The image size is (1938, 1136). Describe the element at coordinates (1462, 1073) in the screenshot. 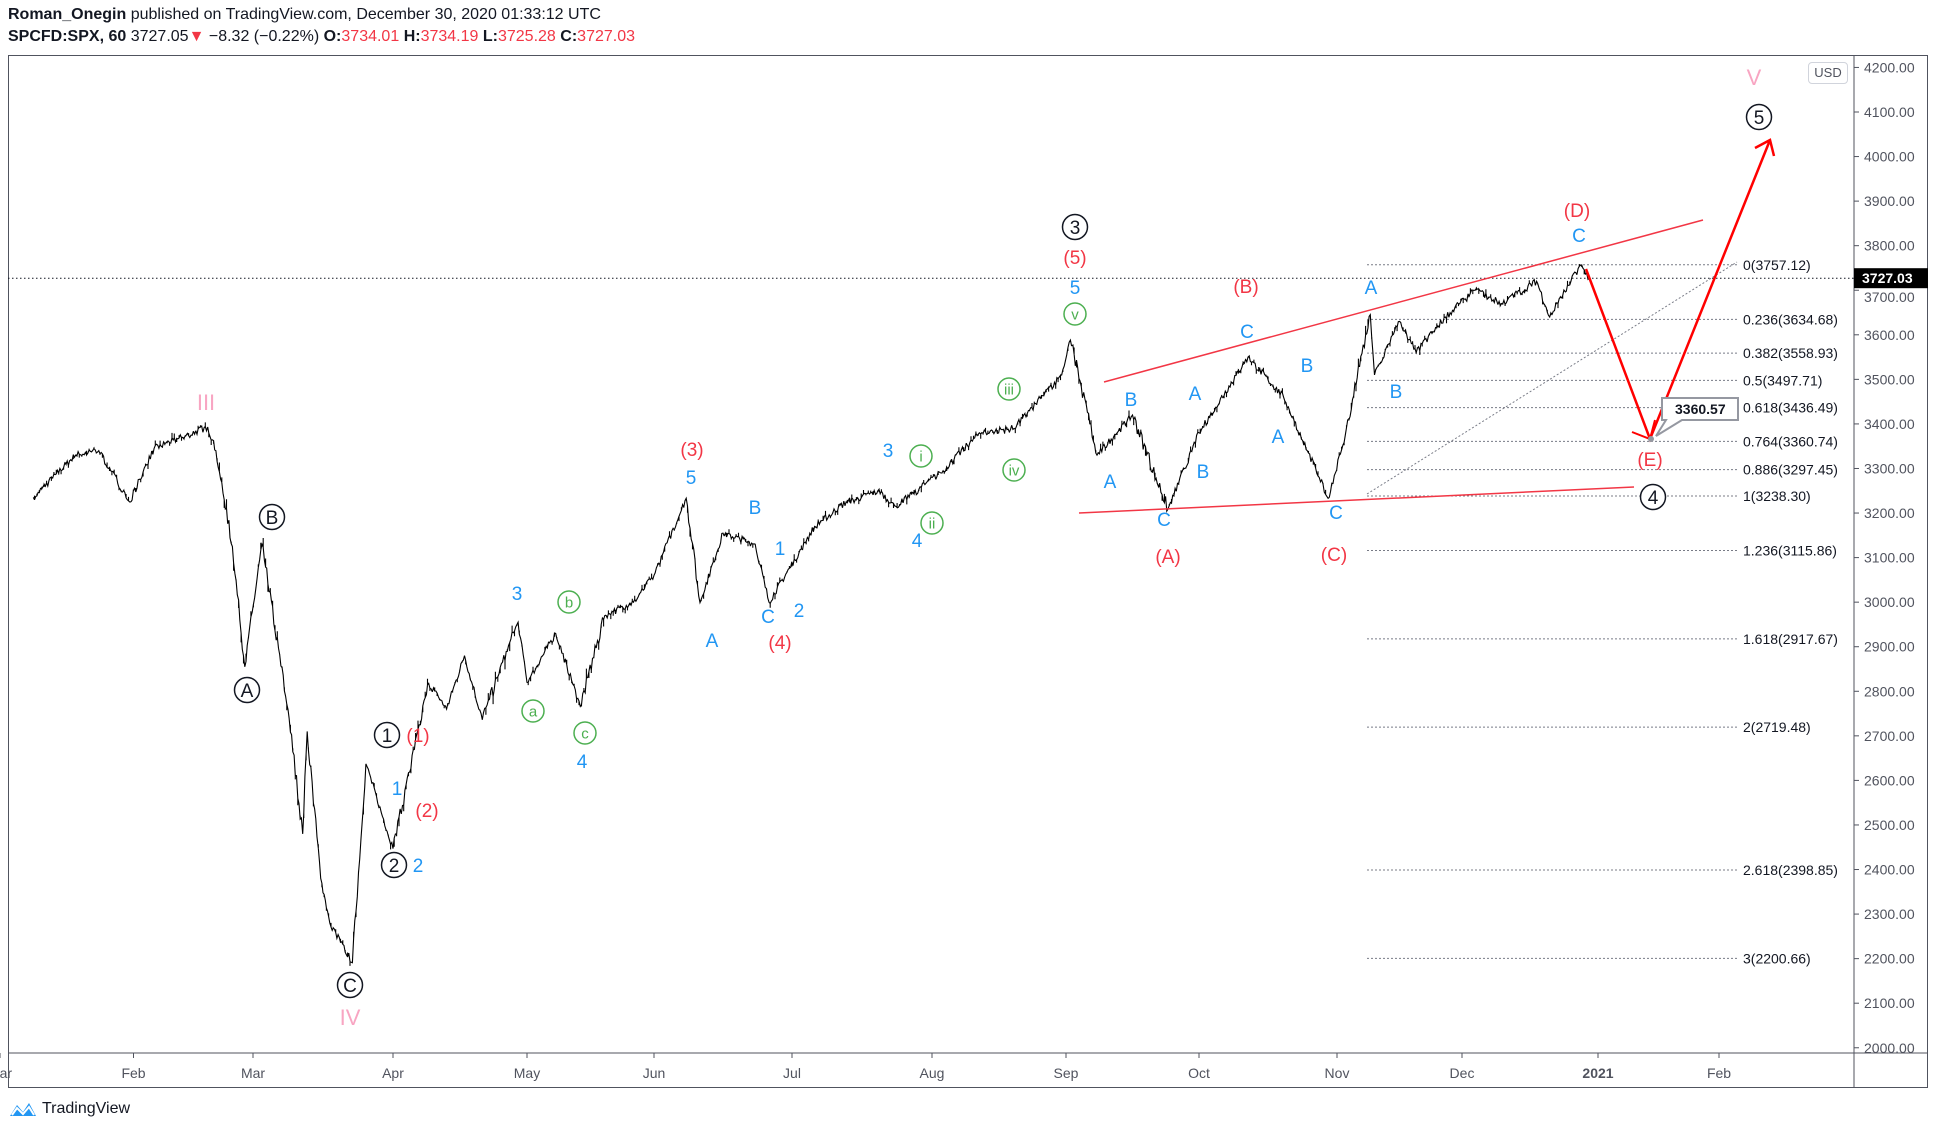

I see `x-tick-label: Dec` at that location.